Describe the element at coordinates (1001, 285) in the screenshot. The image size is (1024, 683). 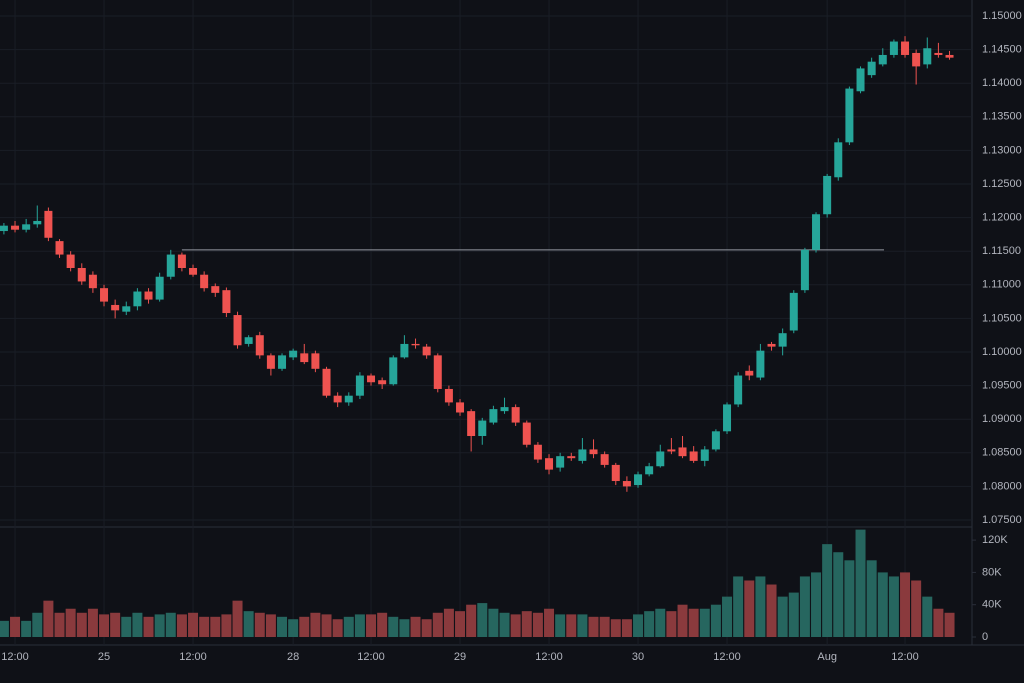
I see `y-tick-label: 1.11000` at that location.